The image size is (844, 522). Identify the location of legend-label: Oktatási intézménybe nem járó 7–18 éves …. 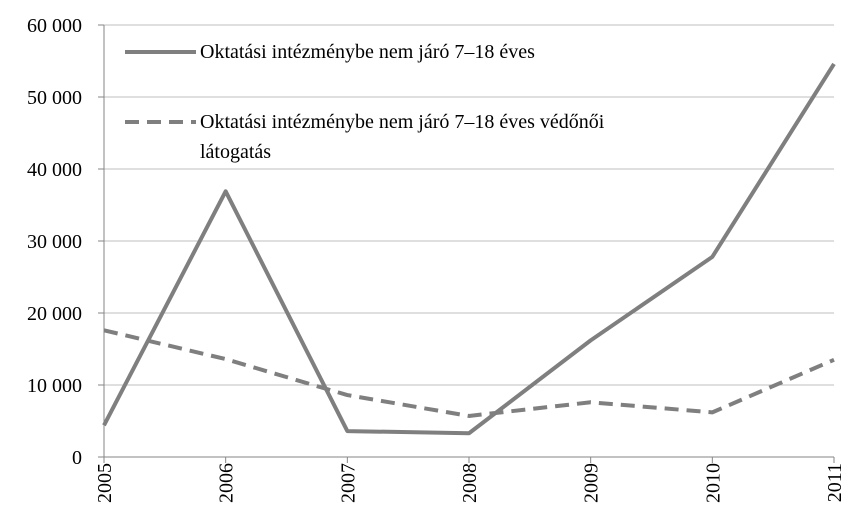
(402, 137).